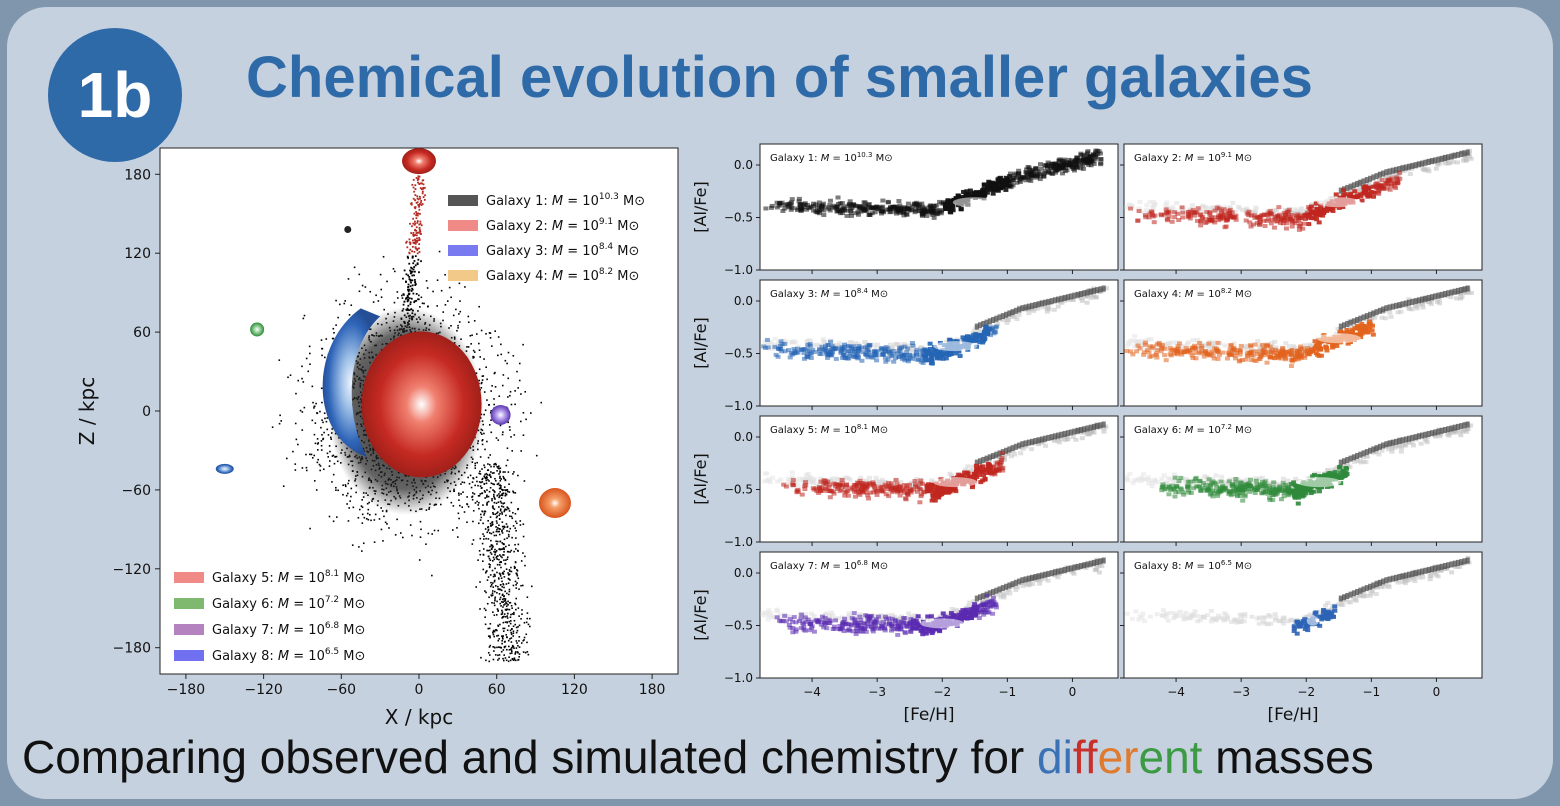 The width and height of the screenshot is (1560, 806). I want to click on y-tick-label: 0.0, so click(743, 301).